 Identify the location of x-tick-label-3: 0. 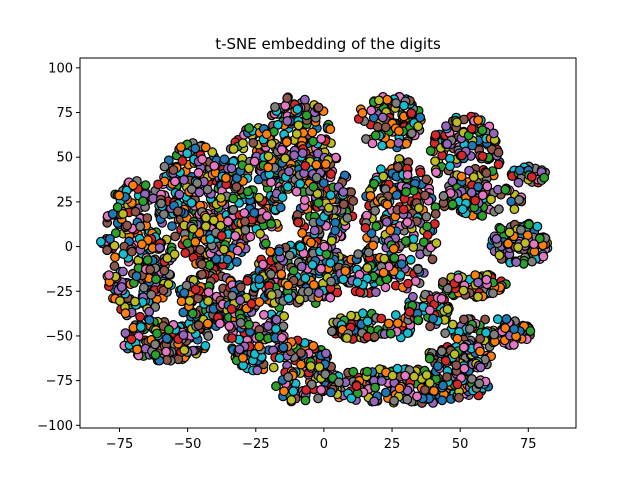
(324, 444).